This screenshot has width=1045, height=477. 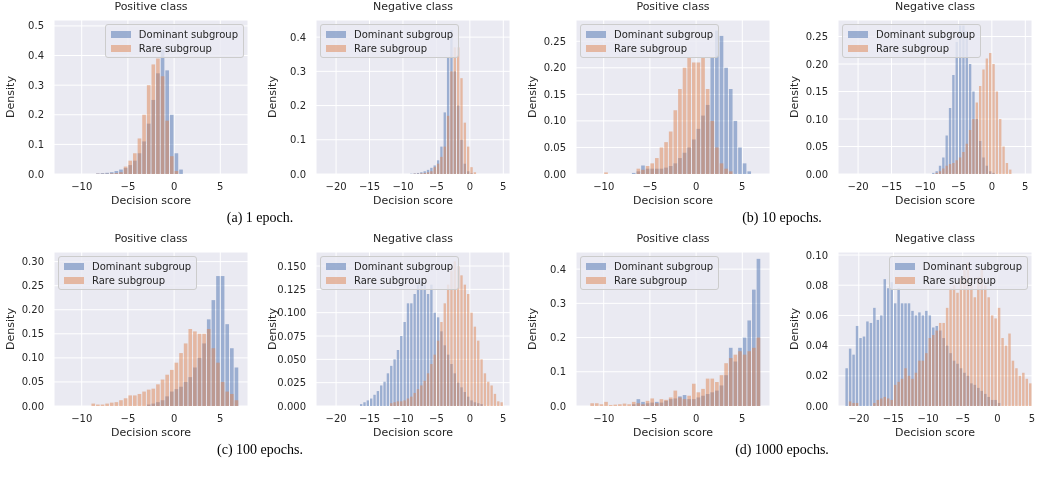 I want to click on y-tick-label: 0.125, so click(x=291, y=289).